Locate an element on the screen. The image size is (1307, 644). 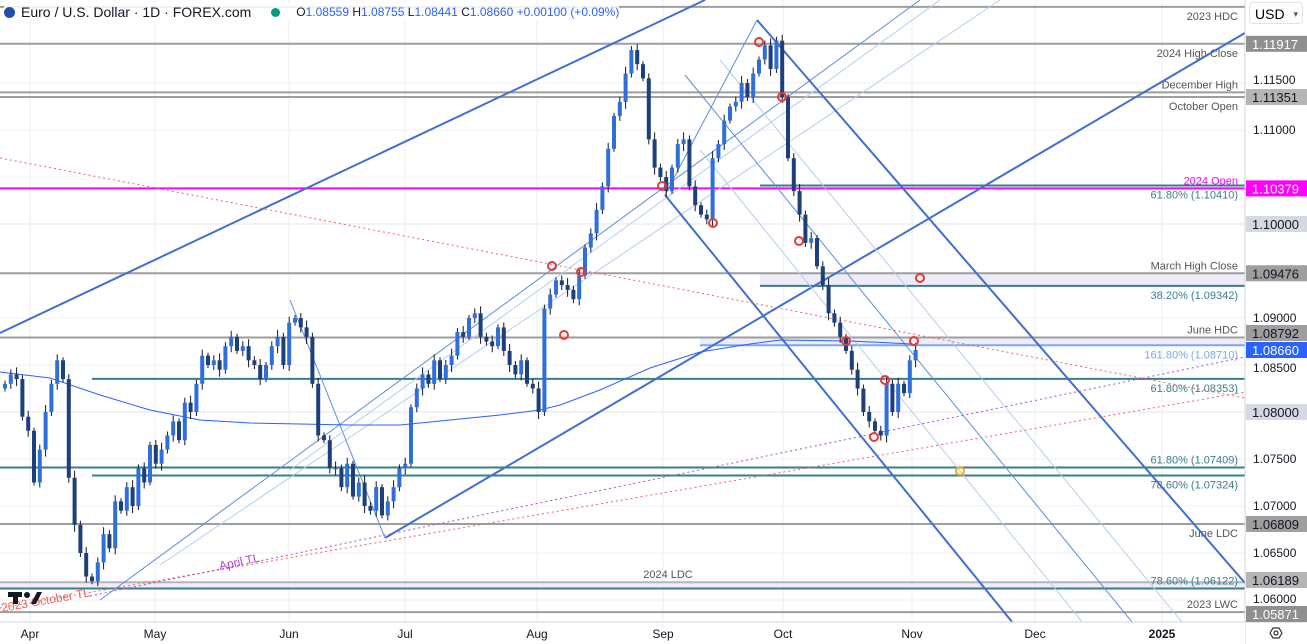
level-label: December High is located at coordinates (1200, 85).